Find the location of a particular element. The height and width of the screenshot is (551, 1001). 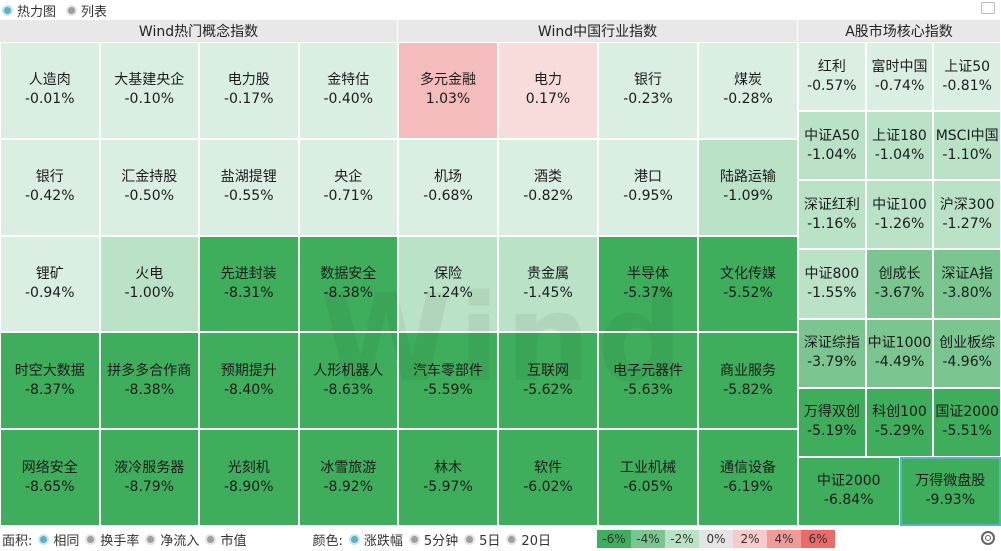

heatmap-tile: 电子元器件 -5.63% is located at coordinates (648, 381).